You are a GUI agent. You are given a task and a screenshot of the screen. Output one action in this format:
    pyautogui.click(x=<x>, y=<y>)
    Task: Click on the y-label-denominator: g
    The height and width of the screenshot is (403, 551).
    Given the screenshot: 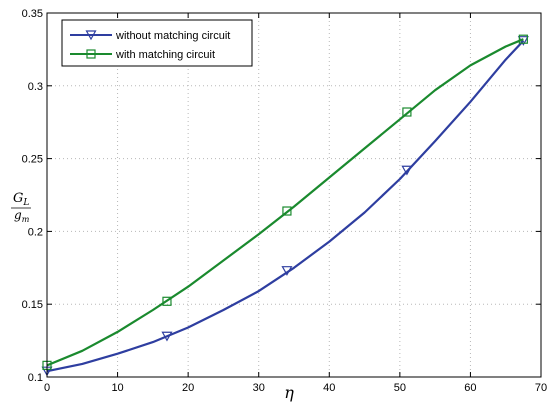 What is the action you would take?
    pyautogui.click(x=18, y=215)
    